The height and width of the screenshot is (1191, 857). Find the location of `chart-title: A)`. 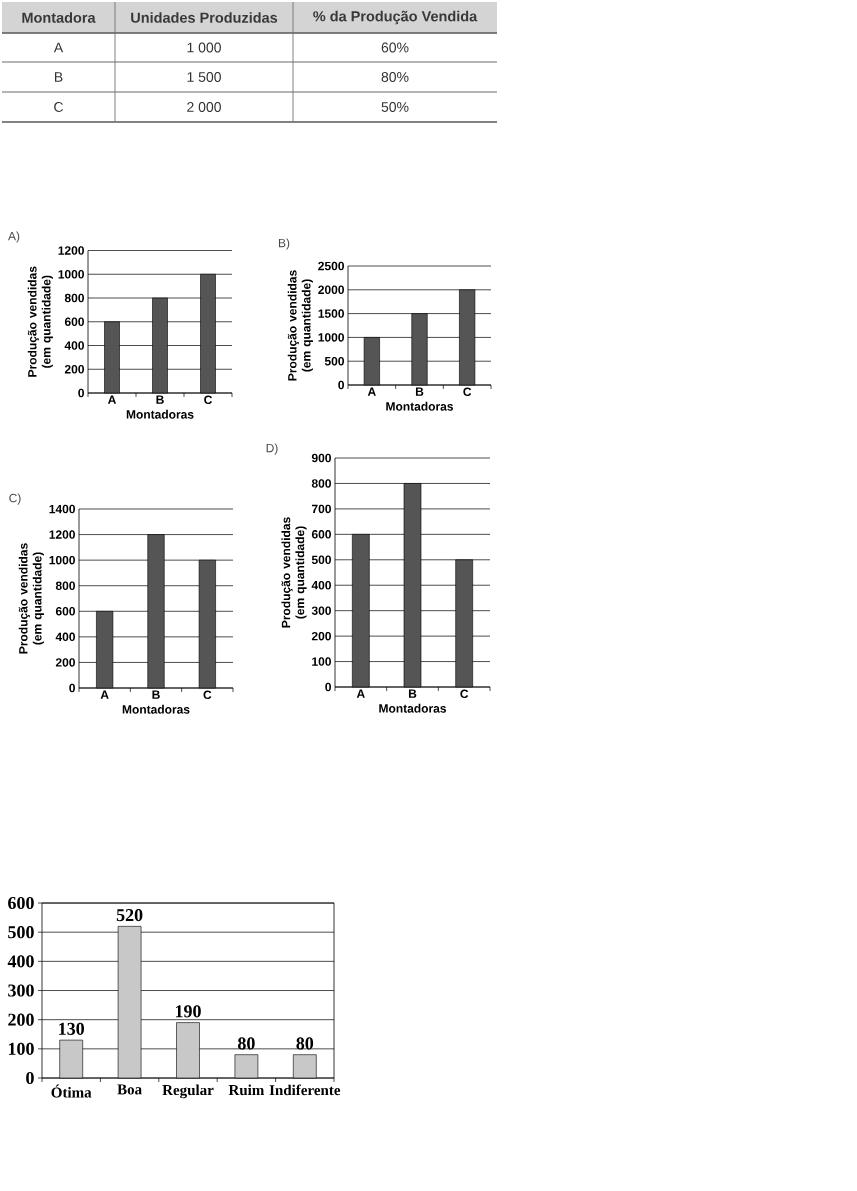

chart-title: A) is located at coordinates (14, 237).